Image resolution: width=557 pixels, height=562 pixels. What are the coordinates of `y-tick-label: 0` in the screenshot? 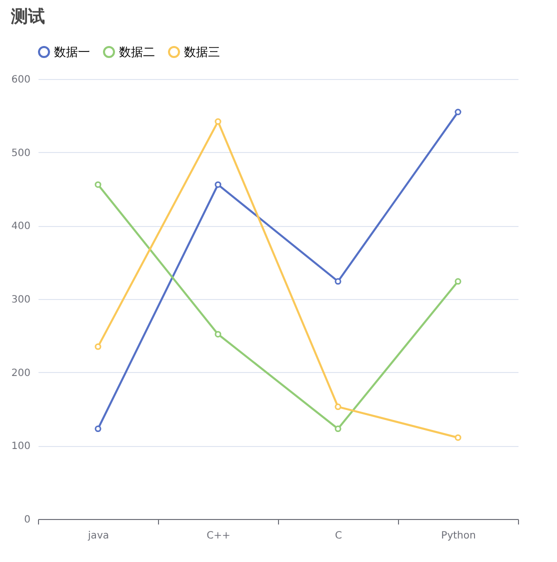 It's located at (27, 520).